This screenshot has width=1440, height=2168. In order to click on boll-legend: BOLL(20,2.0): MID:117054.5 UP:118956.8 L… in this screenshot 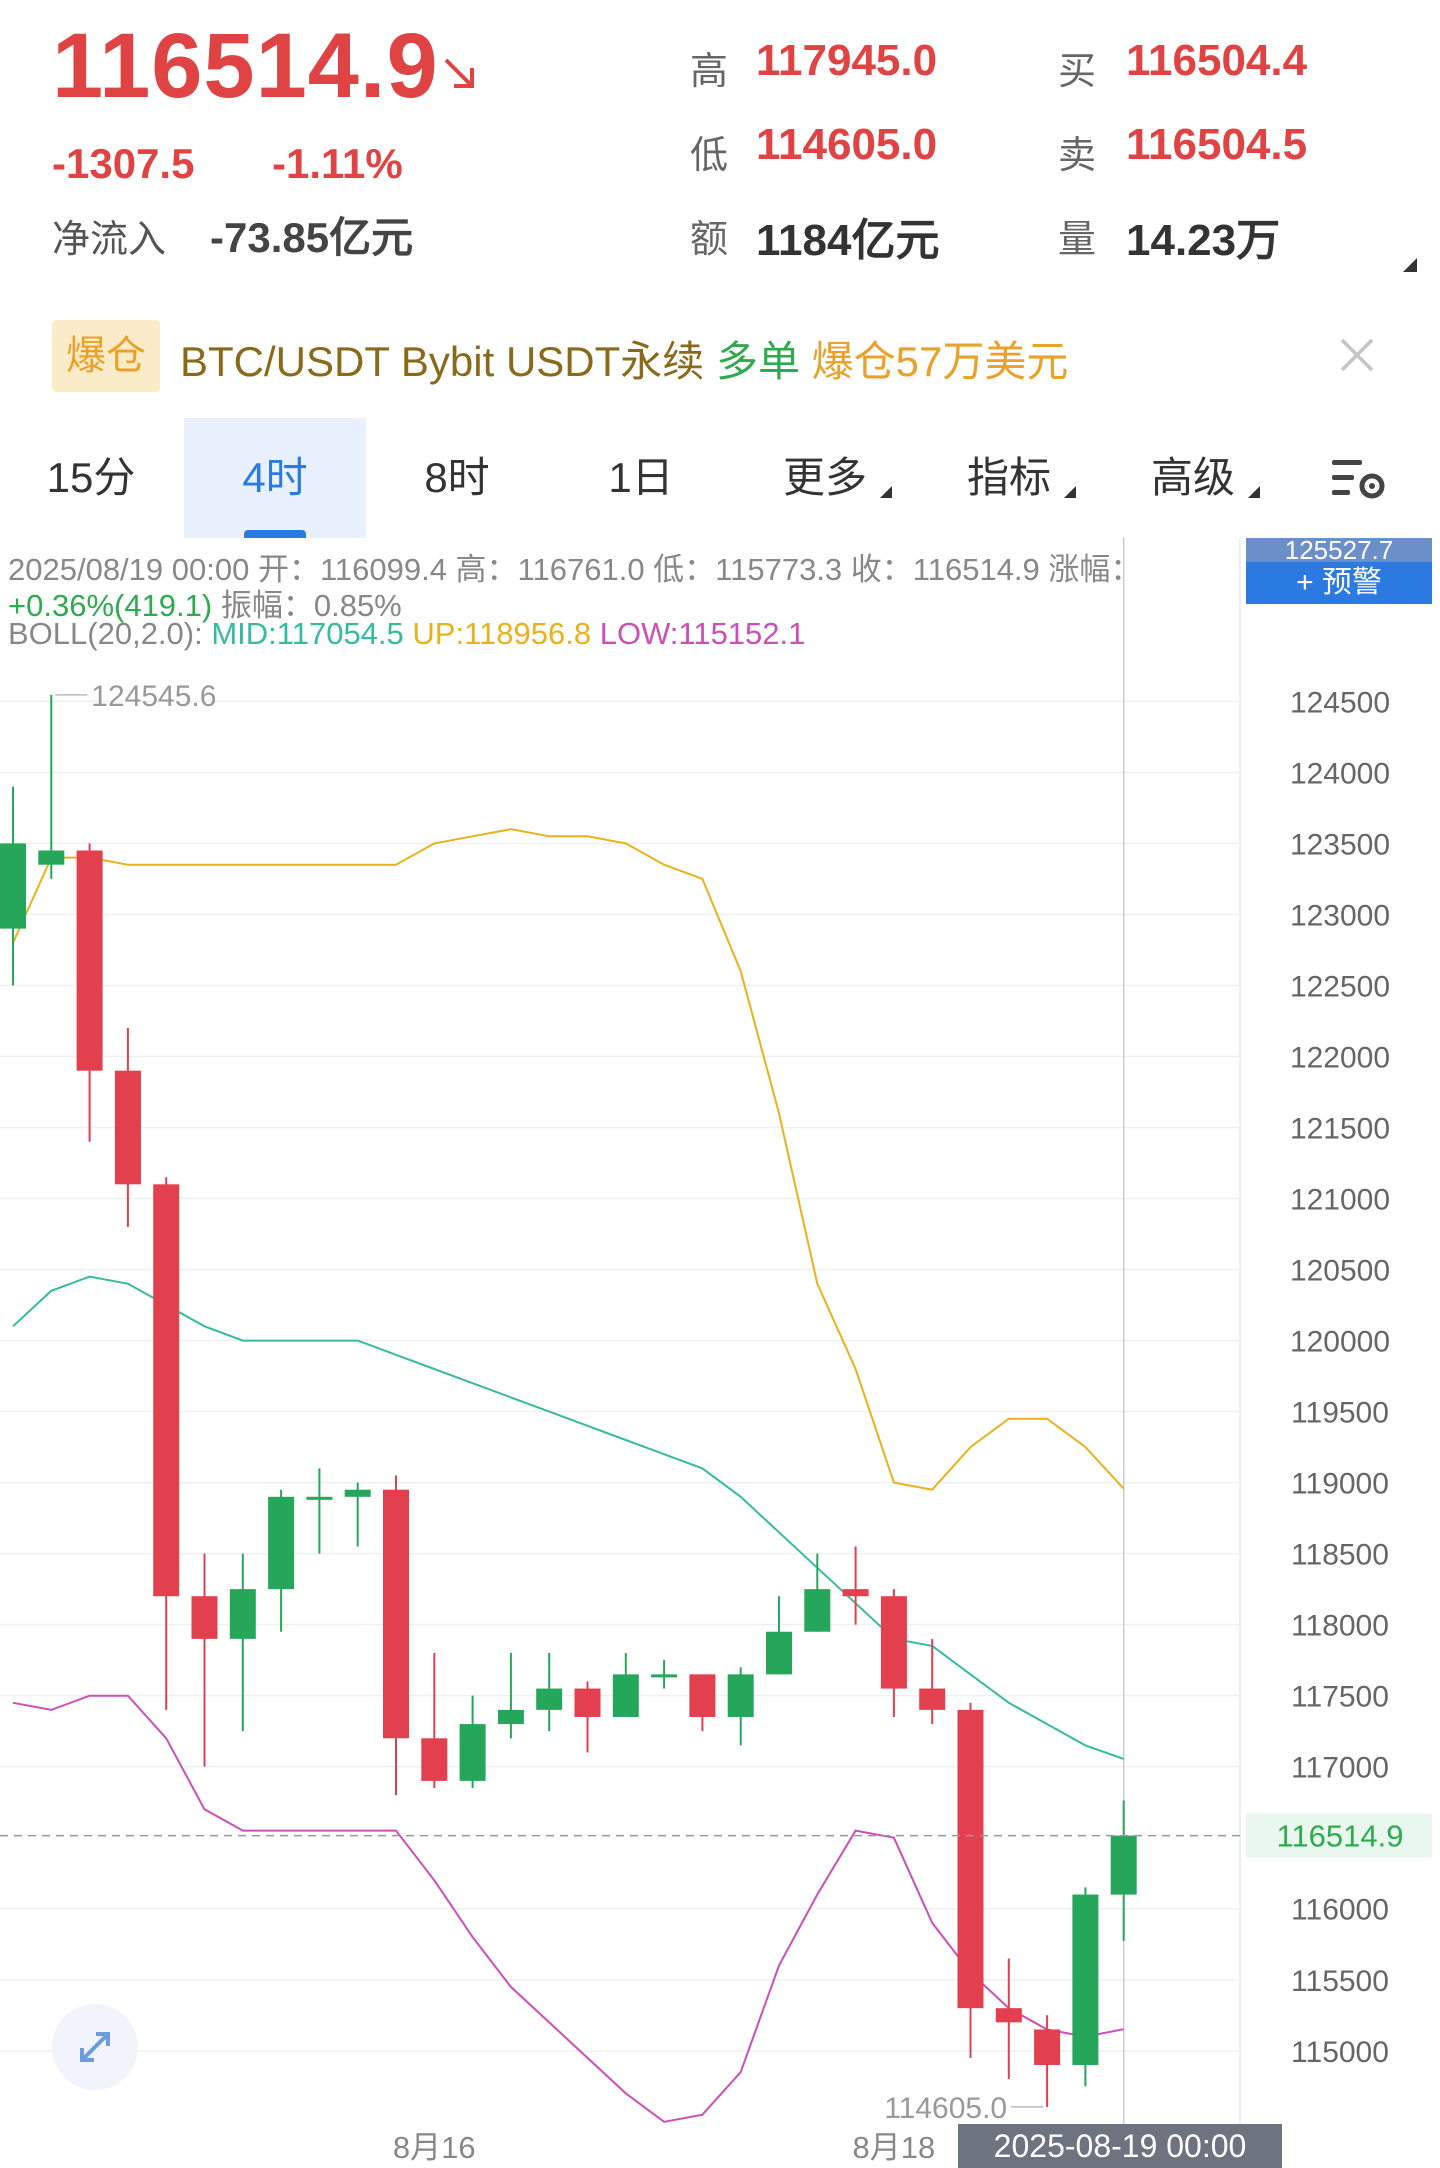, I will do `click(406, 634)`.